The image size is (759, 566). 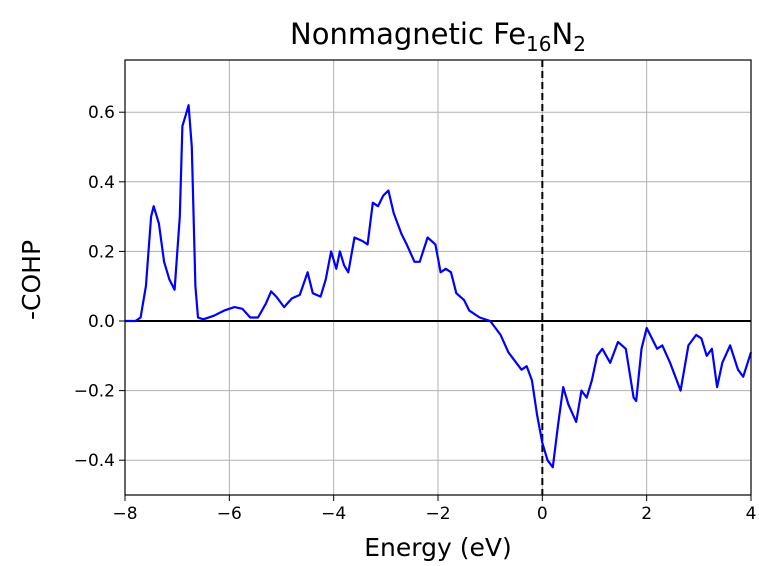 What do you see at coordinates (101, 322) in the screenshot?
I see `y-tick-label: 0.0` at bounding box center [101, 322].